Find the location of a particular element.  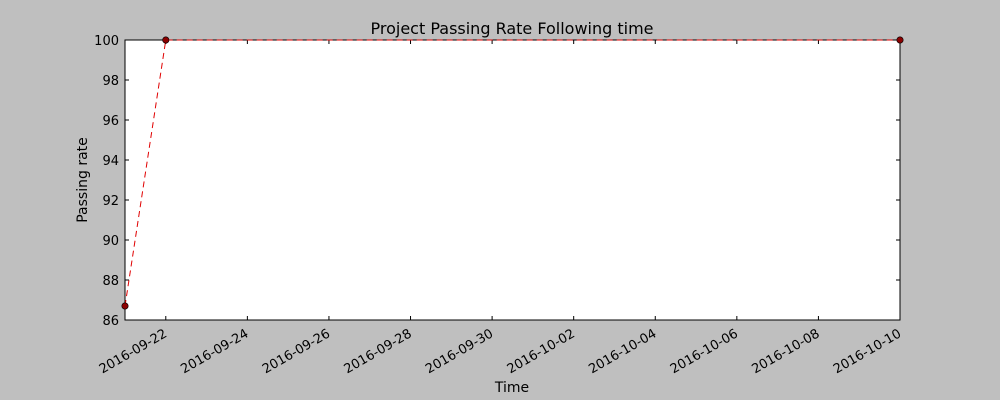

y-axis-title: Passing rate is located at coordinates (83, 180).